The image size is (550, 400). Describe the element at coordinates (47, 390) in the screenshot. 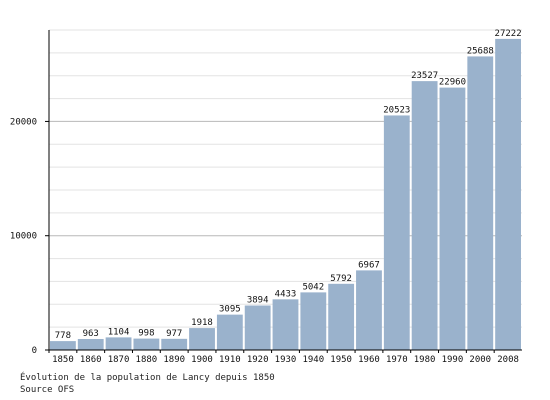

I see `source-note: Source OFS` at that location.